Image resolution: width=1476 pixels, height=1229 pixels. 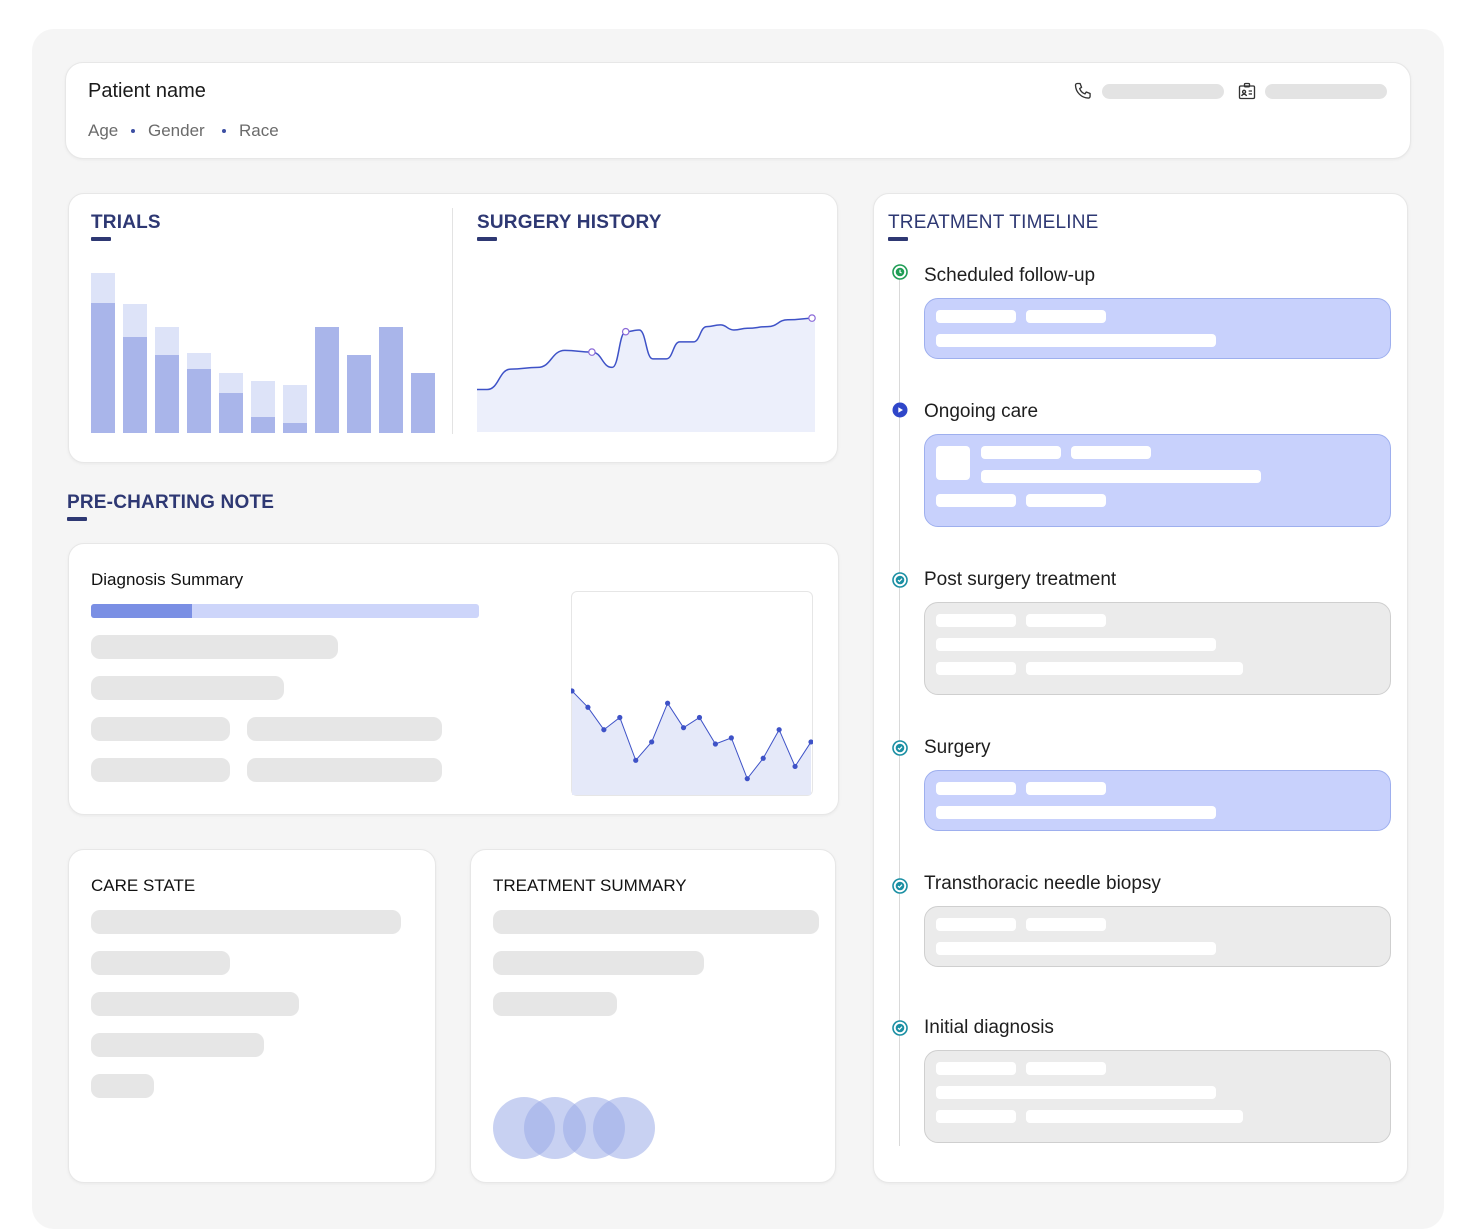 I want to click on surgery-line, so click(x=646, y=354).